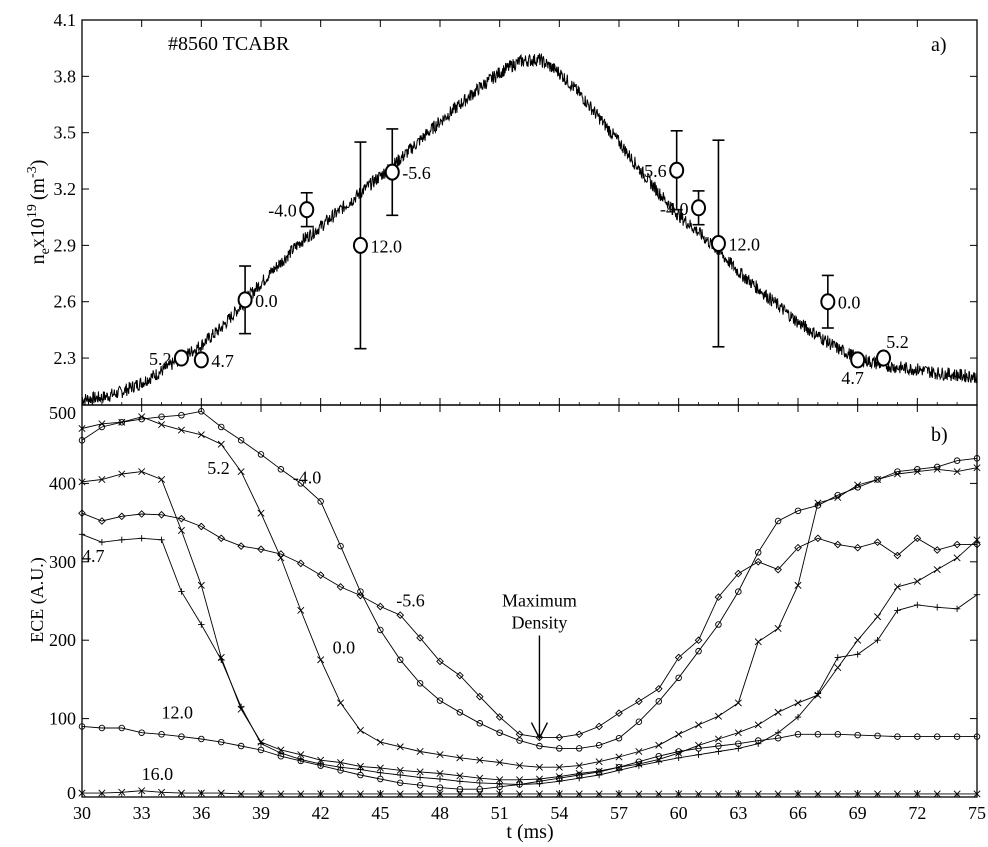 The image size is (988, 847). What do you see at coordinates (840, 301) in the screenshot?
I see `data-point: 0.0` at bounding box center [840, 301].